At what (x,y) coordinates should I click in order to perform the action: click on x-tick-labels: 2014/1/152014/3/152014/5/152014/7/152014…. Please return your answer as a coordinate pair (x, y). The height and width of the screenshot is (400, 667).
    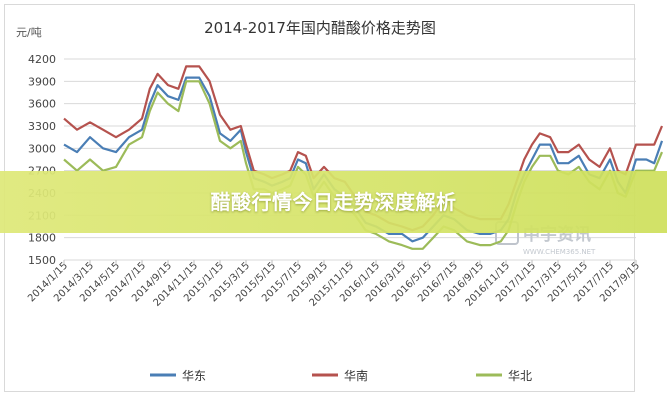
    Looking at the image, I should click on (334, 284).